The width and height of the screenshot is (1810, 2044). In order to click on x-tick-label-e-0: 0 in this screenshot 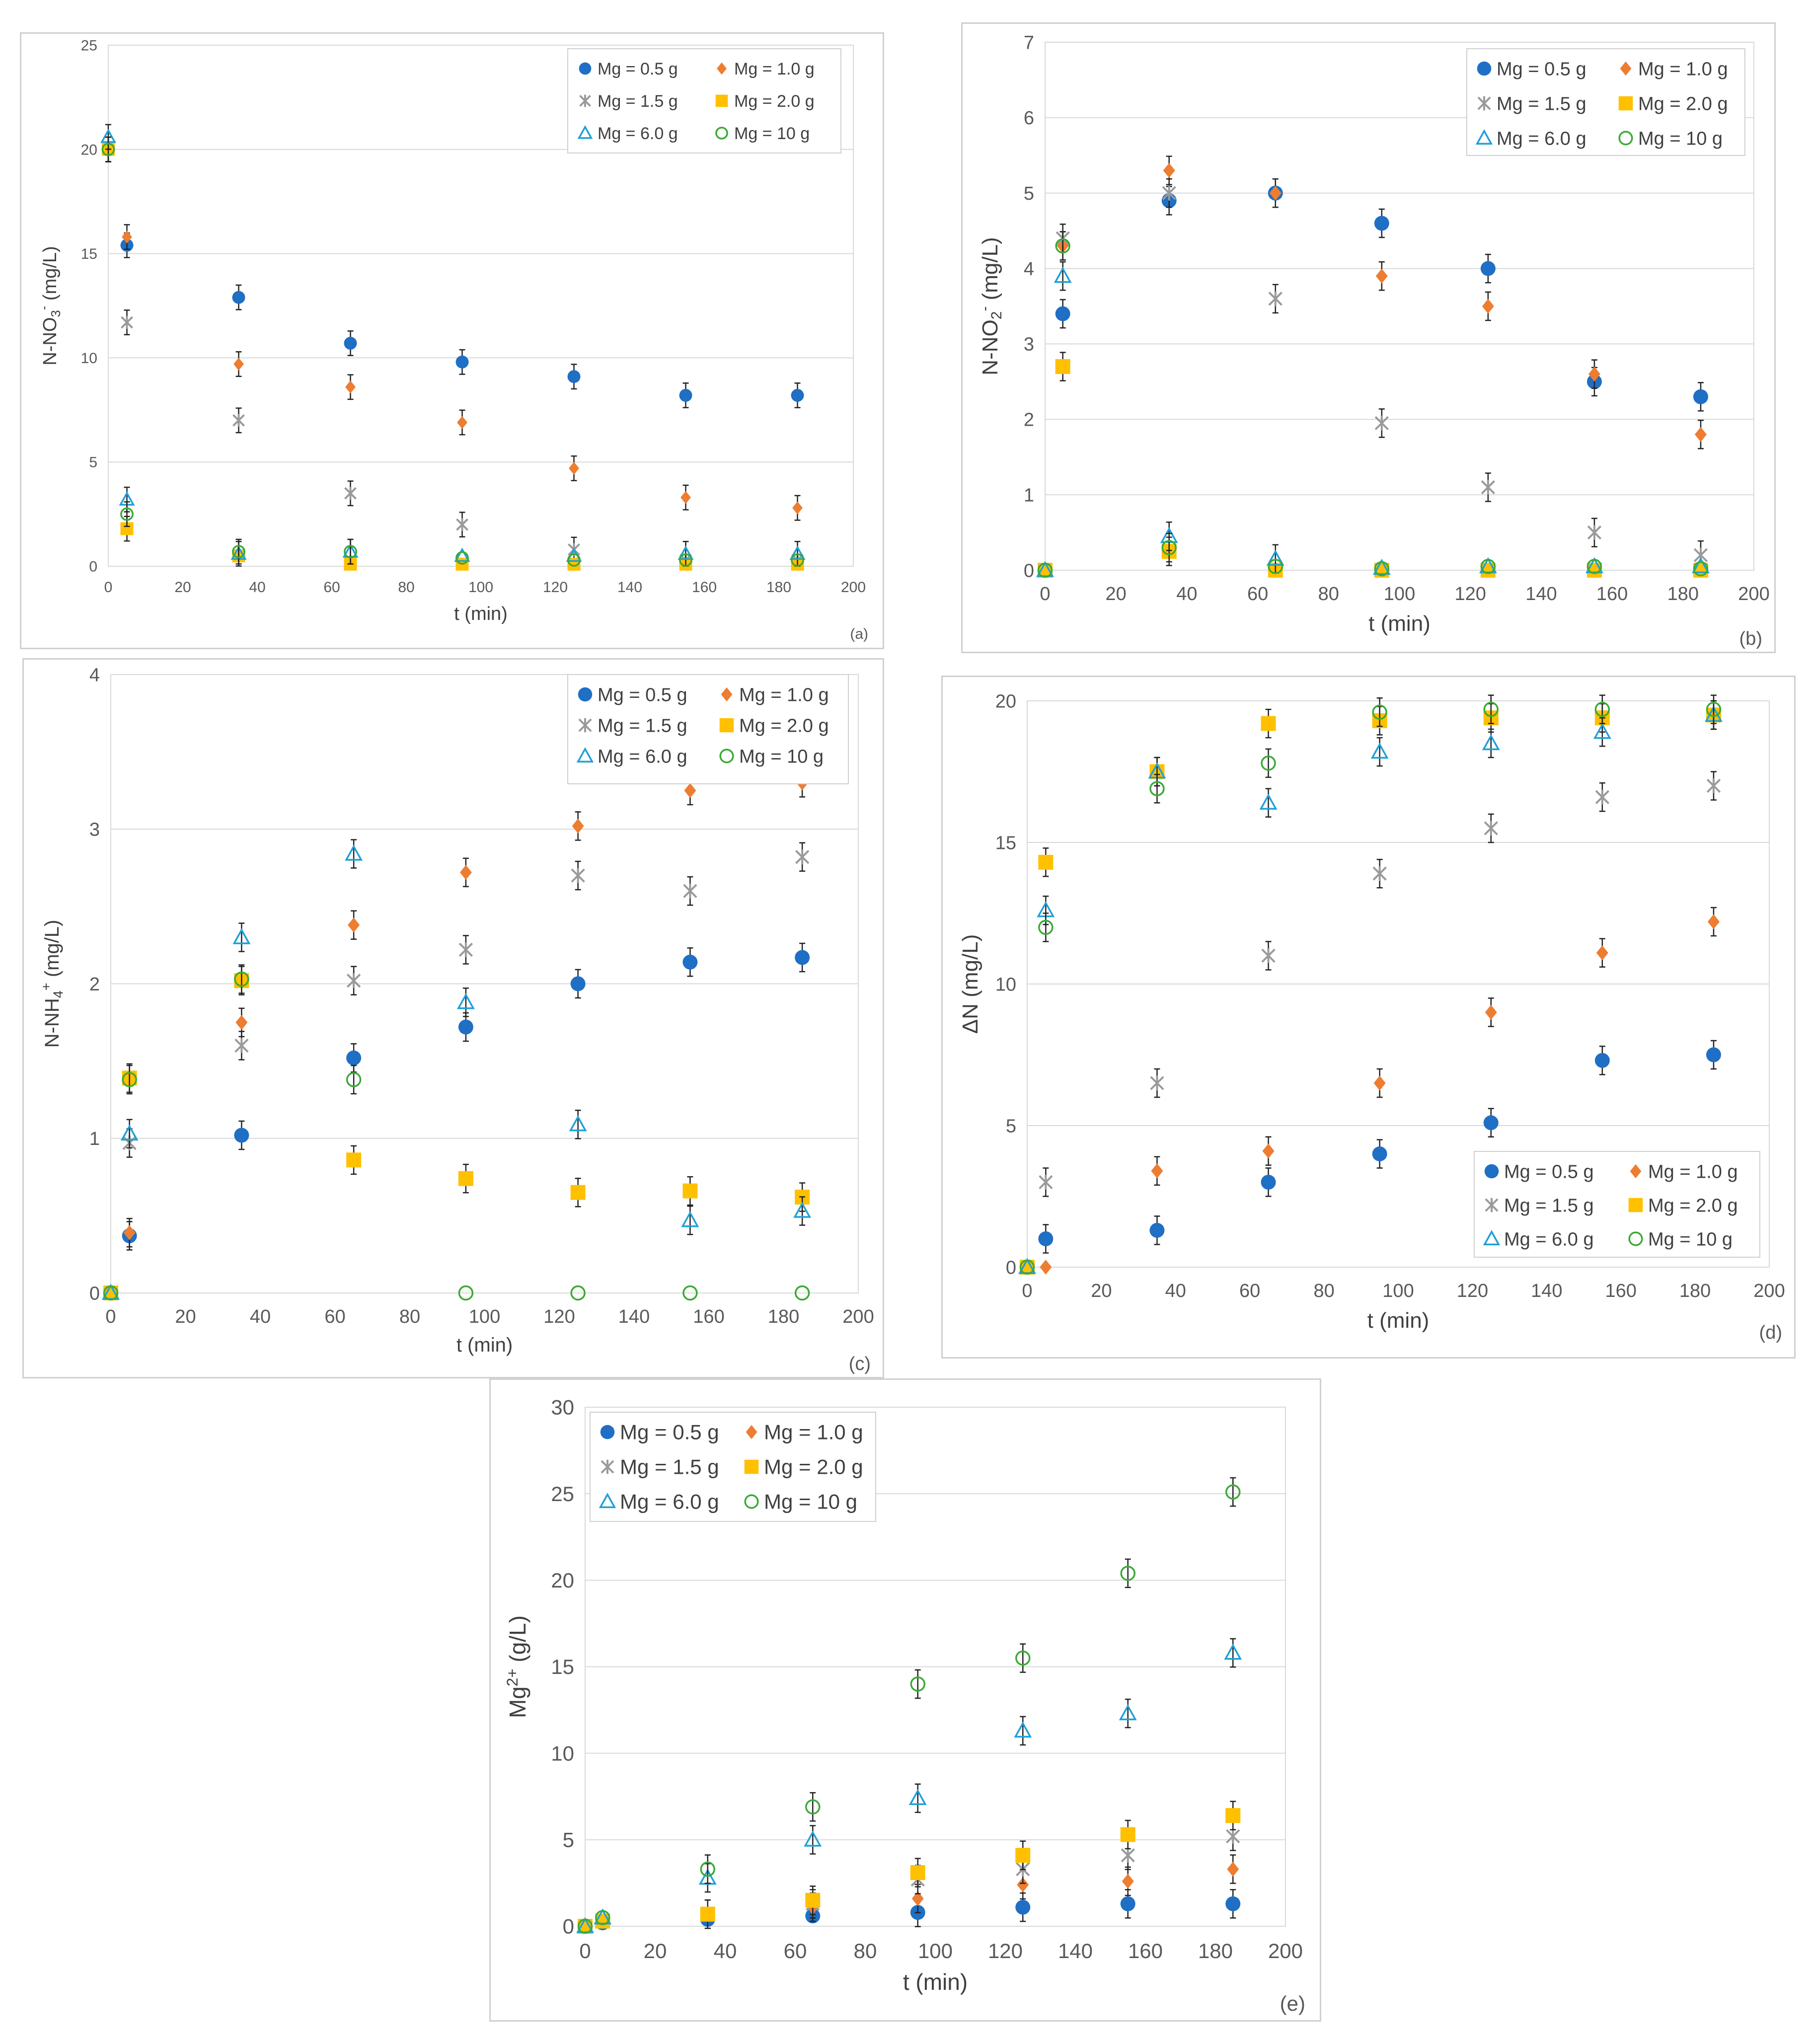, I will do `click(585, 1951)`.